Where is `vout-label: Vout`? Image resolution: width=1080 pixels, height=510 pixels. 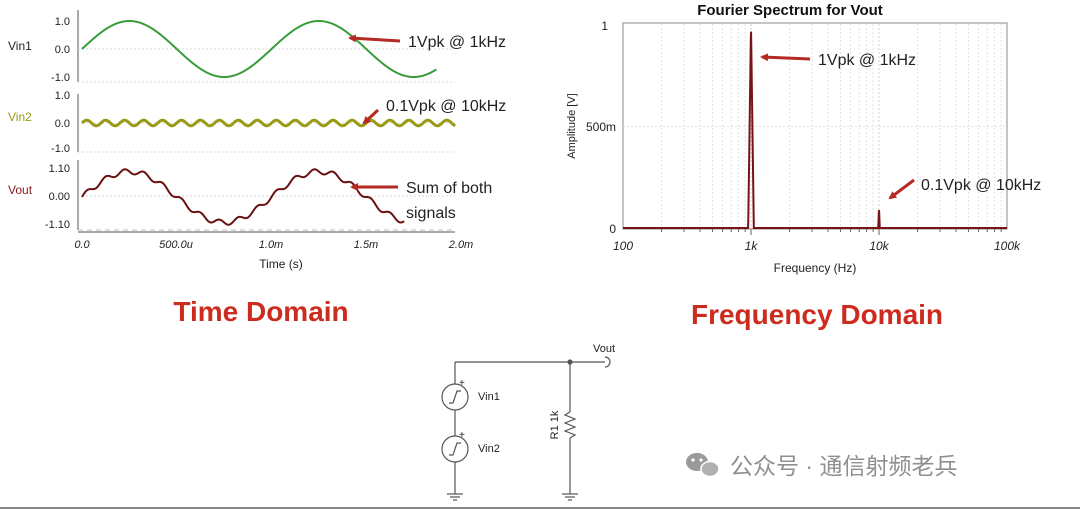
vout-label: Vout is located at coordinates (20, 190).